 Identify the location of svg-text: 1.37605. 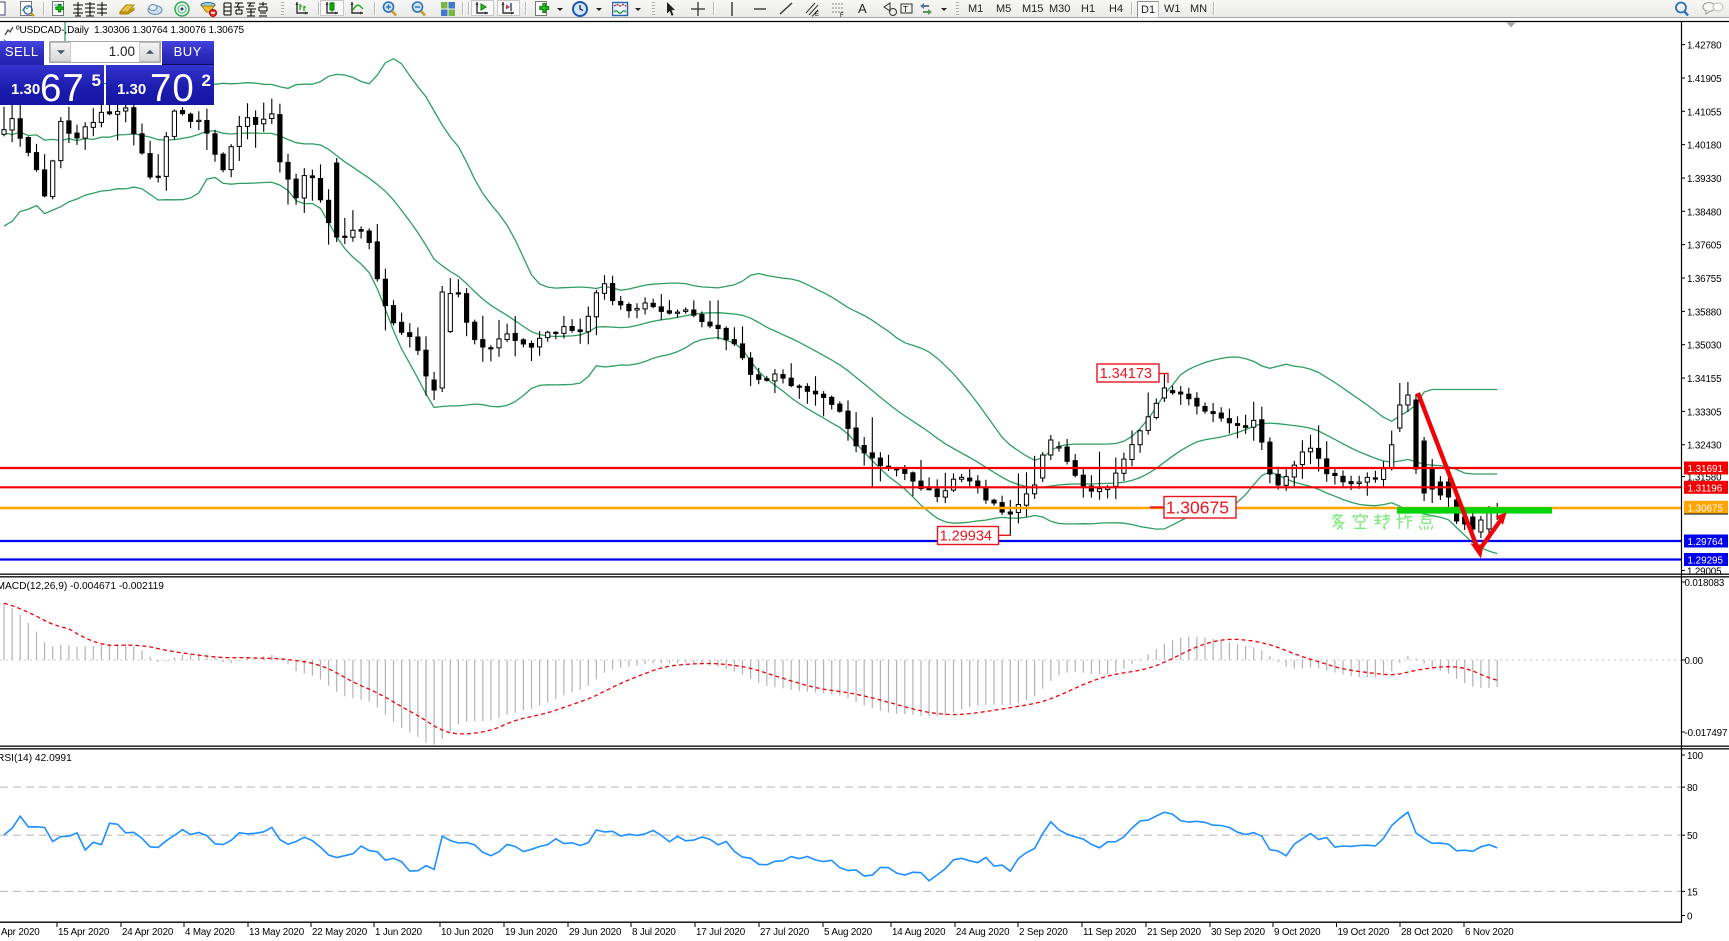
(1704, 246).